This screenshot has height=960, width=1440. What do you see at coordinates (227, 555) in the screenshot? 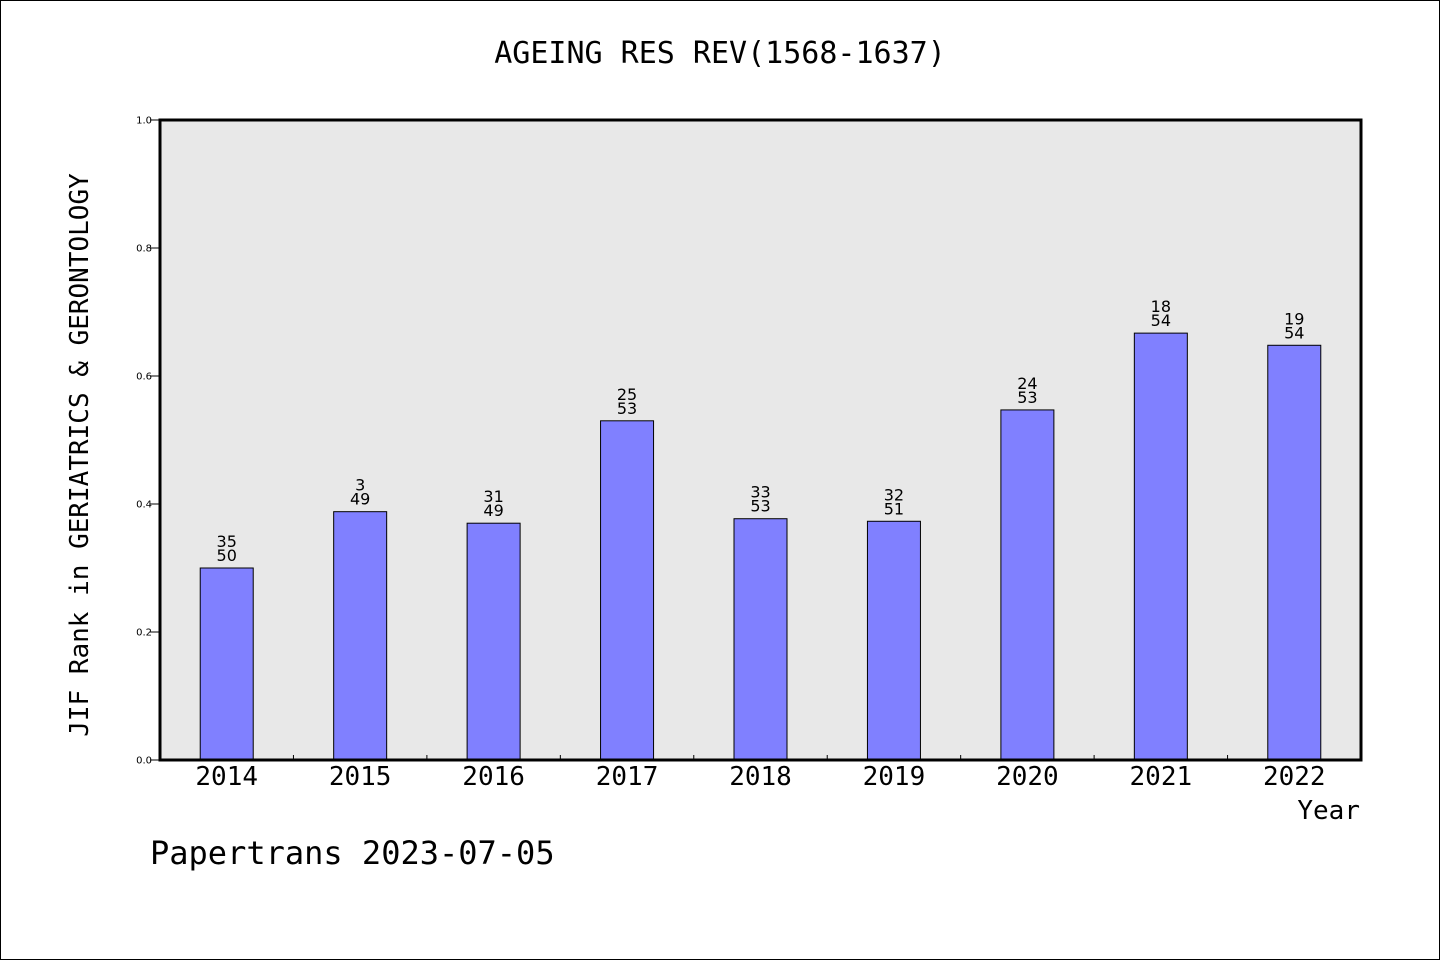
I see `bar-total-label: 50` at bounding box center [227, 555].